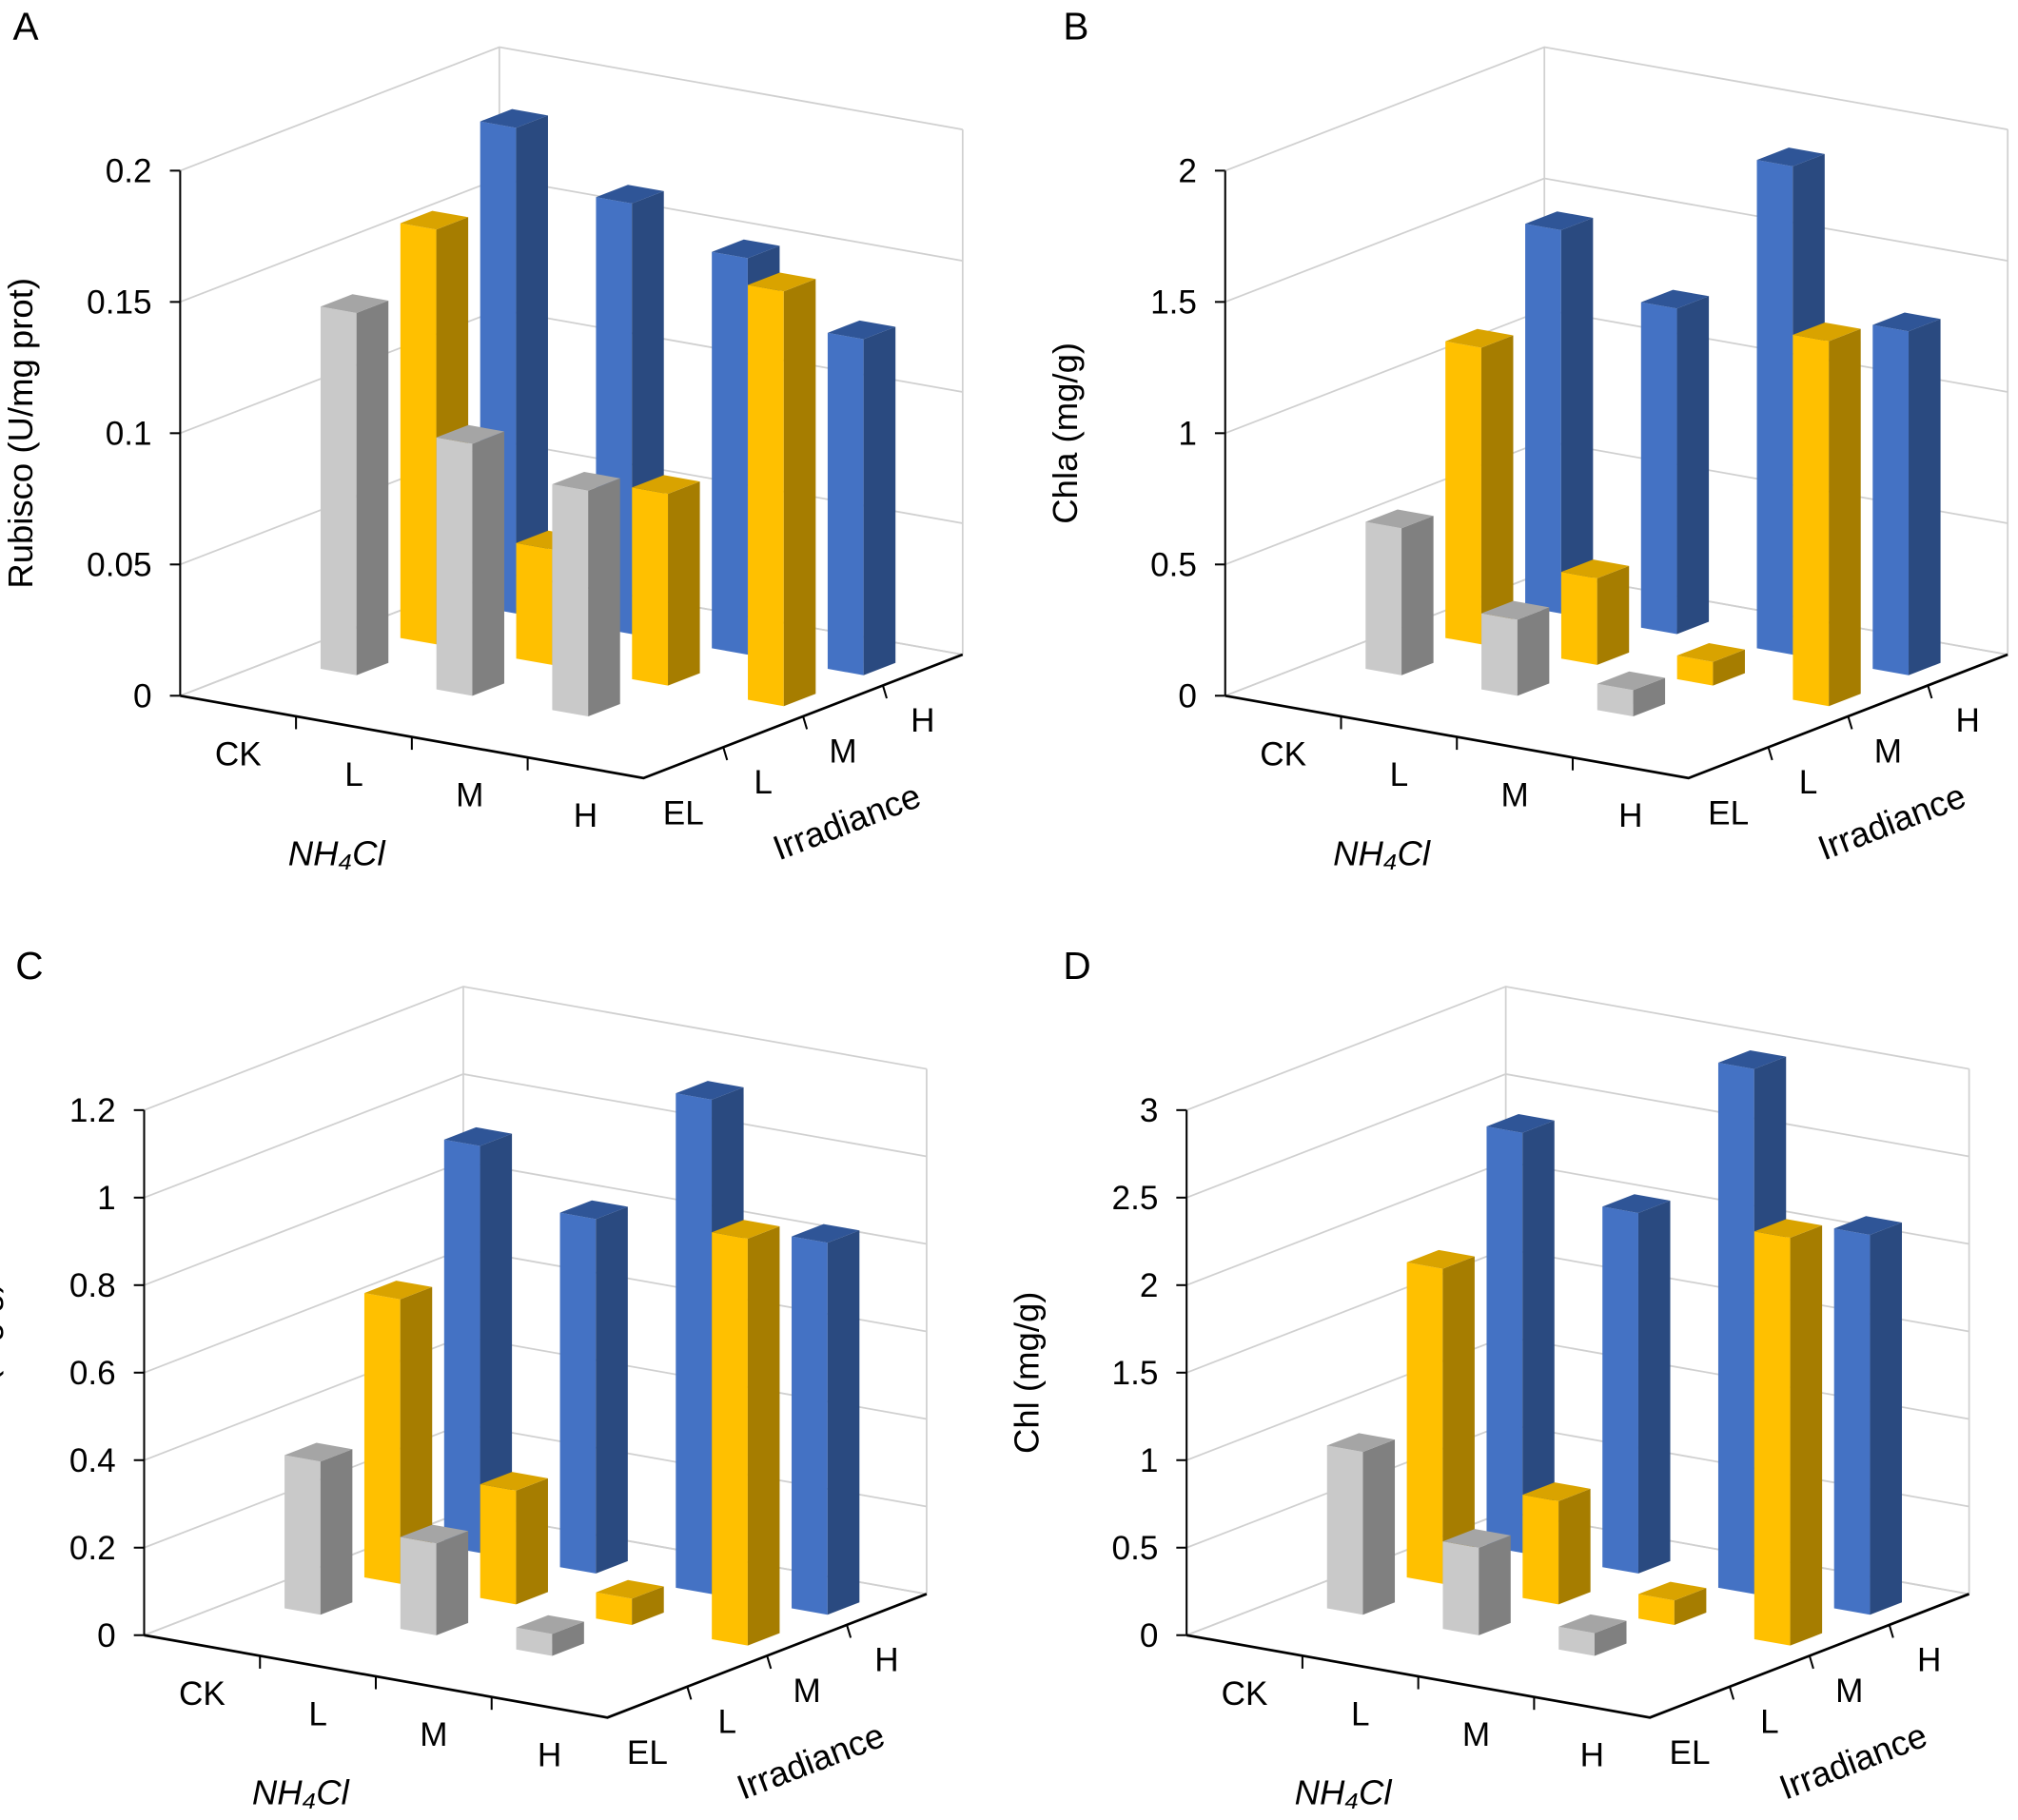 Image resolution: width=2018 pixels, height=1820 pixels. What do you see at coordinates (2, 1373) in the screenshot?
I see `y-axis-title: Chlb (mg/g)` at bounding box center [2, 1373].